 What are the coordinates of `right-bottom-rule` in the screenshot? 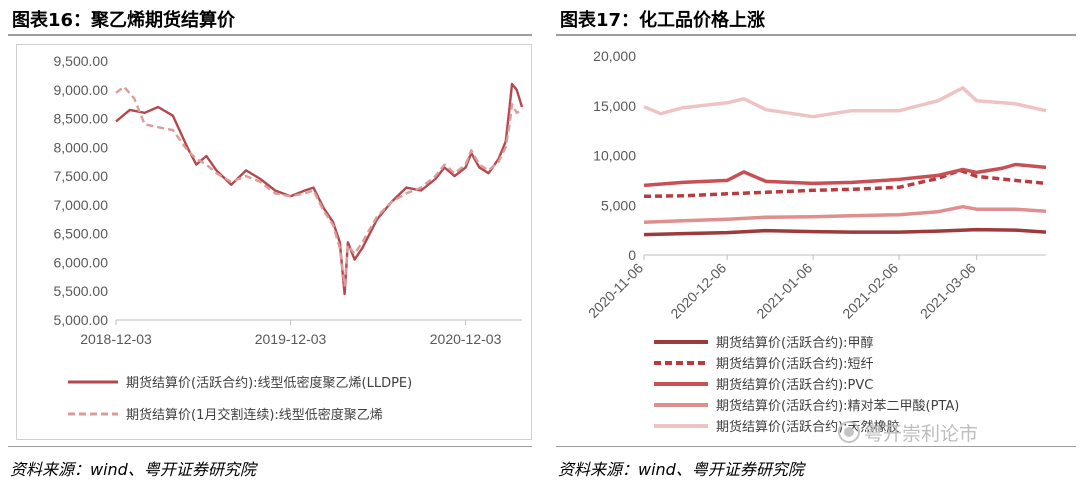 It's located at (816, 446).